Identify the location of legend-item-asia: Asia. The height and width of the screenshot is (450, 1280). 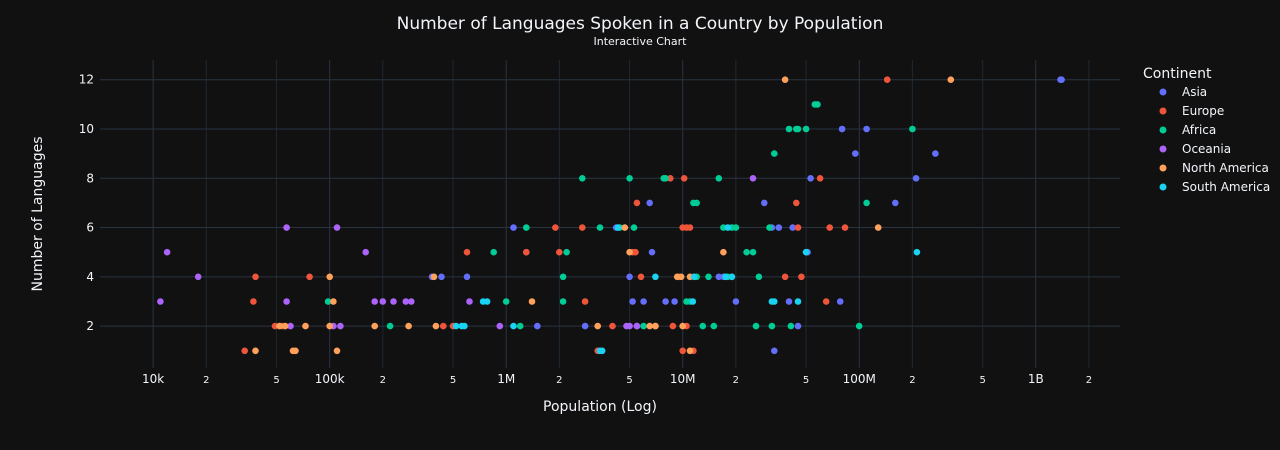
(1183, 92).